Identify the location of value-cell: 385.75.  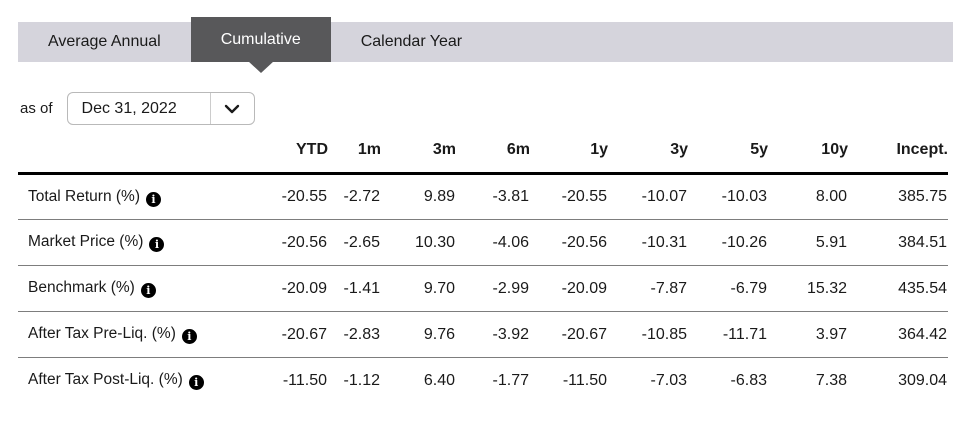
(922, 196).